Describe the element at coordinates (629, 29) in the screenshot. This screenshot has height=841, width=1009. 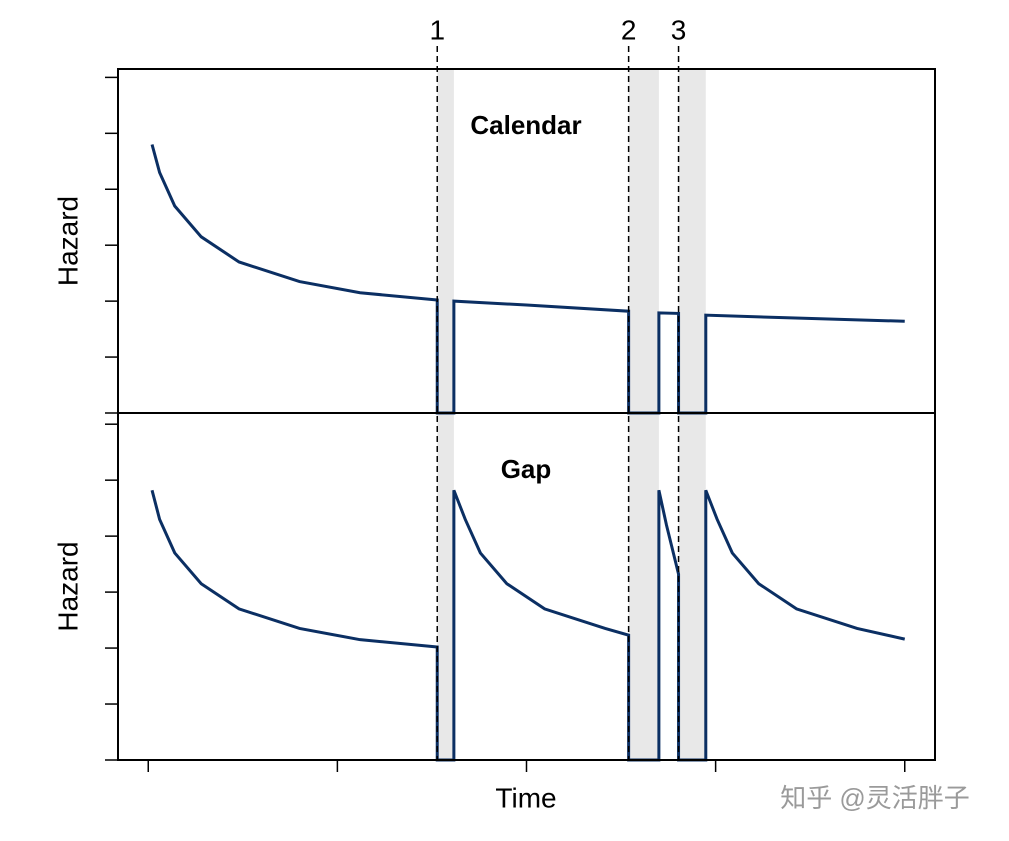
I see `event-label: 2` at that location.